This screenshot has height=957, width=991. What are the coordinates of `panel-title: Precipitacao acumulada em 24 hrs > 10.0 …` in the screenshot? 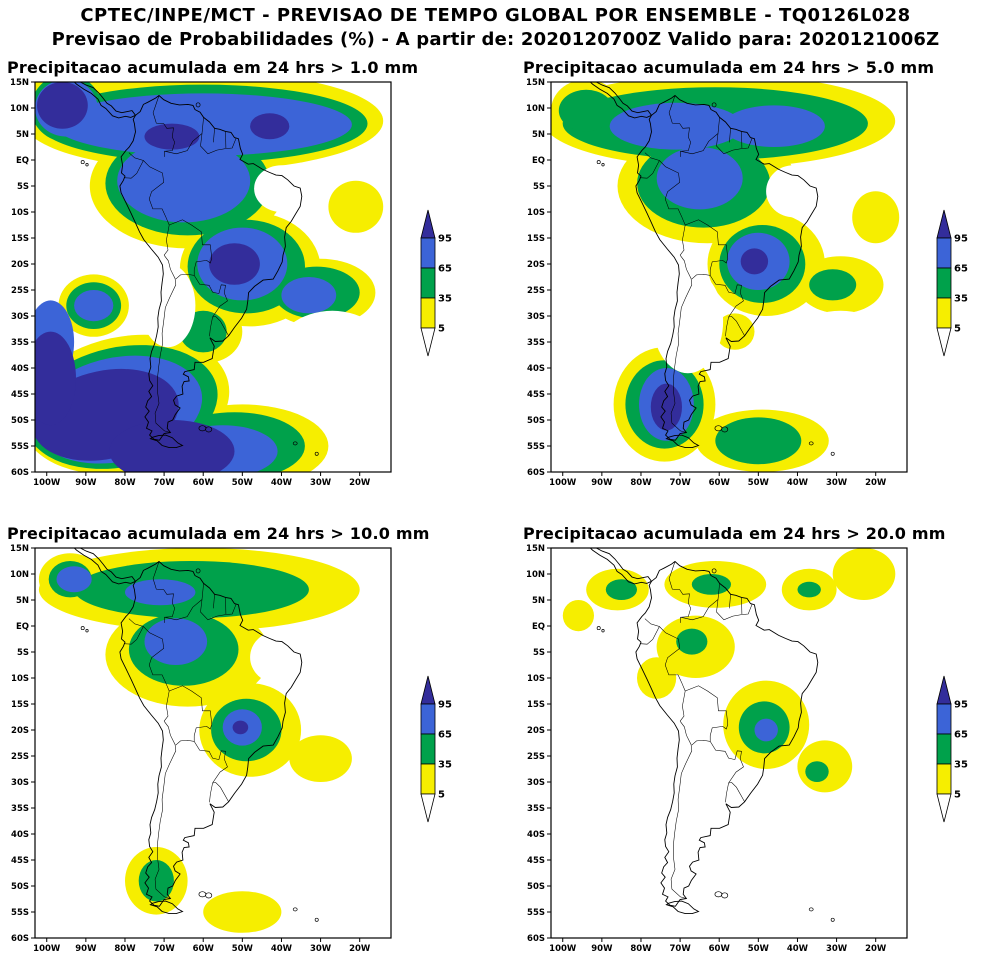 It's located at (218, 533).